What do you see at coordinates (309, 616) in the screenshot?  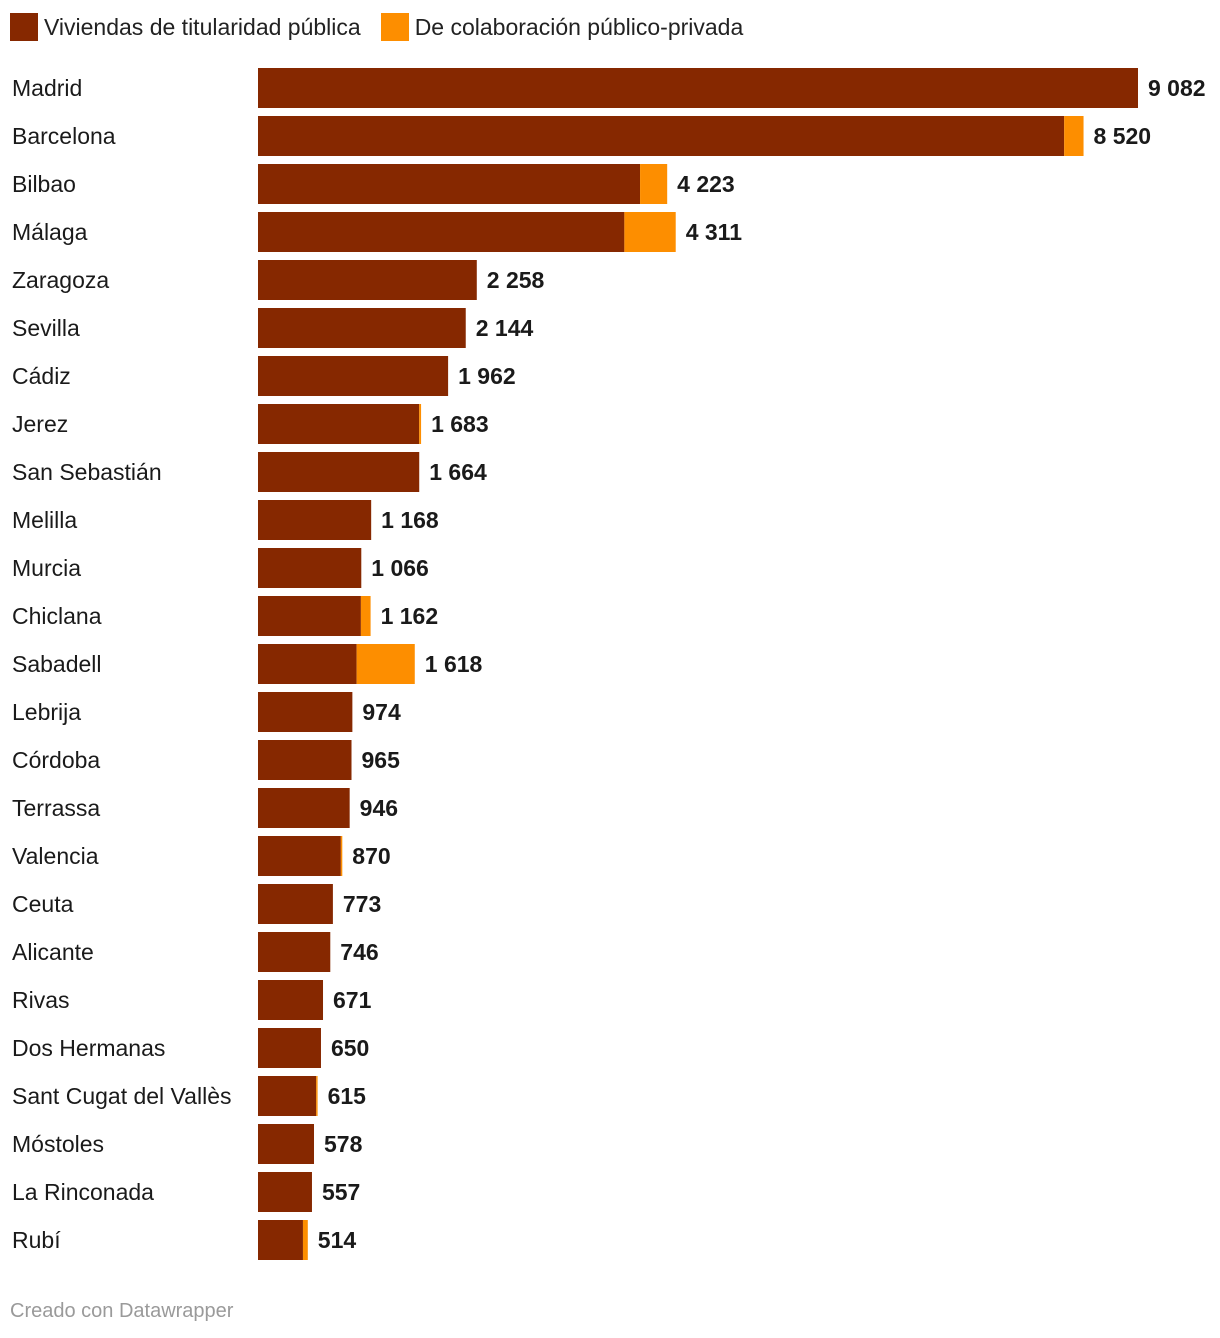 I see `bar-public-chiclana` at bounding box center [309, 616].